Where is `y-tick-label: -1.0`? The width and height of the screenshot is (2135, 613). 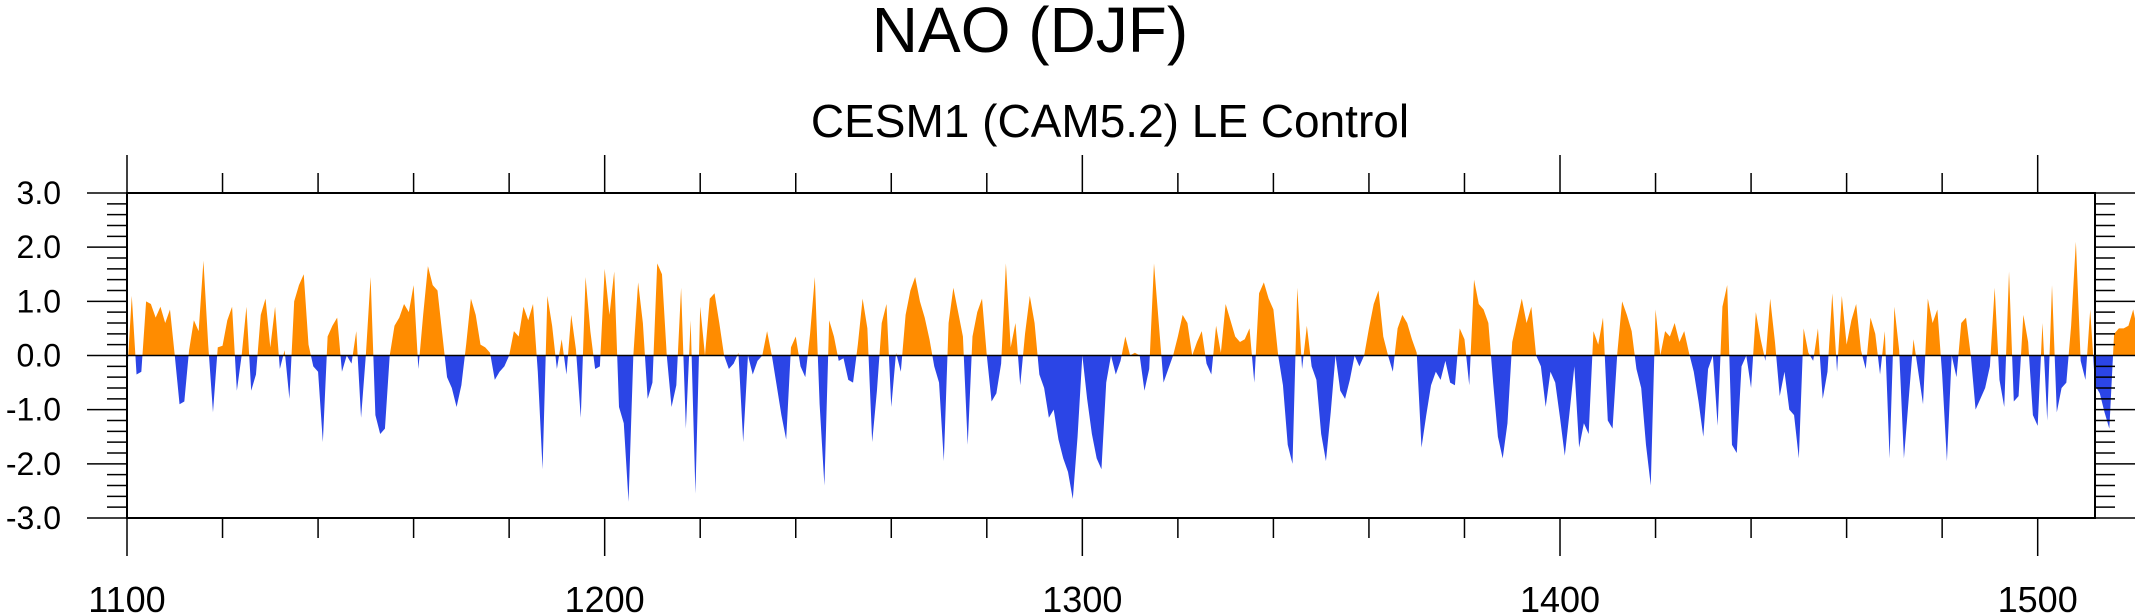
y-tick-label: -1.0 is located at coordinates (33, 410).